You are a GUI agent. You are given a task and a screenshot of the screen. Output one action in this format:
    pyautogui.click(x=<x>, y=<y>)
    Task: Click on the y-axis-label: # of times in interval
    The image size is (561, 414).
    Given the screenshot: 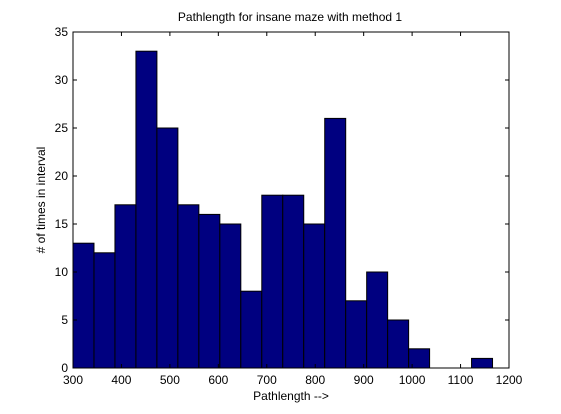 What is the action you would take?
    pyautogui.click(x=41, y=200)
    